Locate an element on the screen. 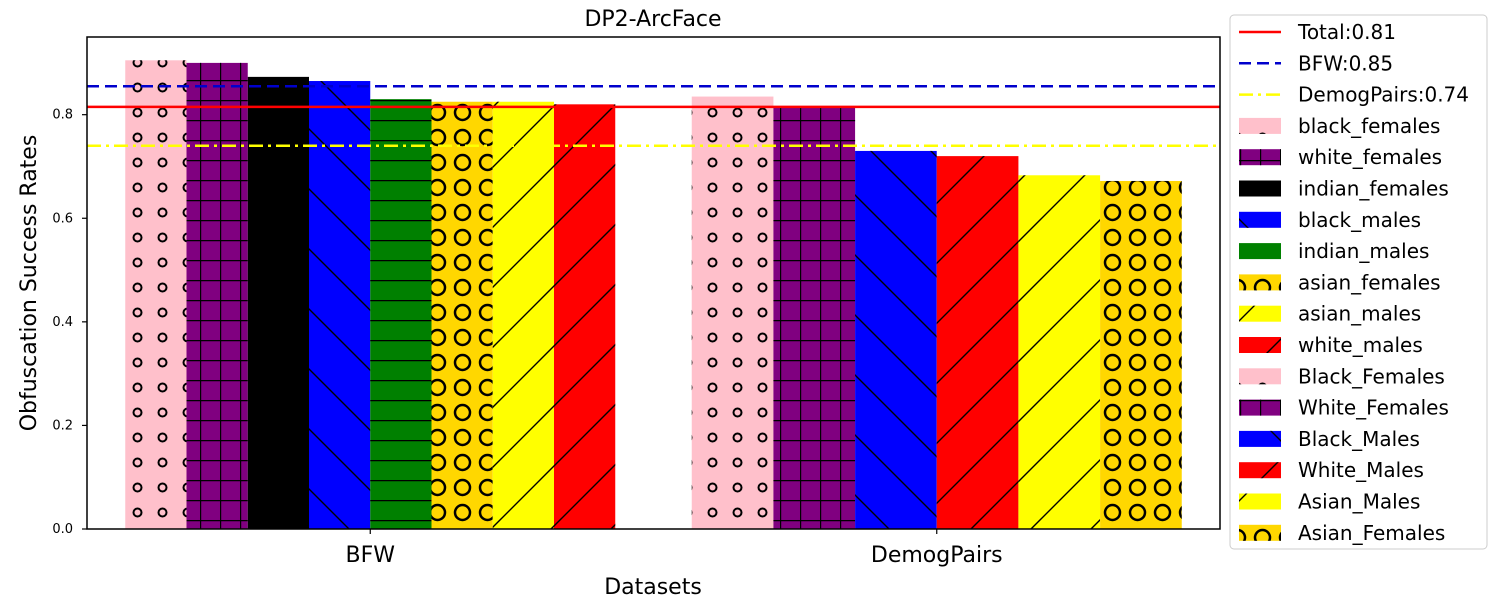 Image resolution: width=1500 pixels, height=604 pixels. bar-pattern-bfw-asian-females is located at coordinates (462, 315).